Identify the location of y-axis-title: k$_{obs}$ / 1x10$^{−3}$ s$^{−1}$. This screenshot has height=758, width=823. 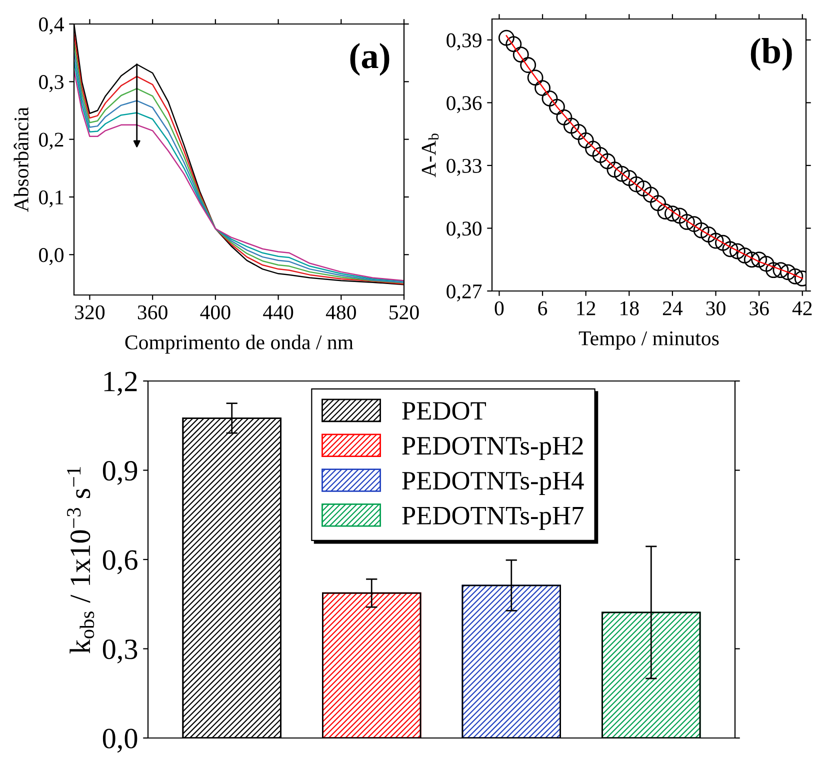
(80, 560).